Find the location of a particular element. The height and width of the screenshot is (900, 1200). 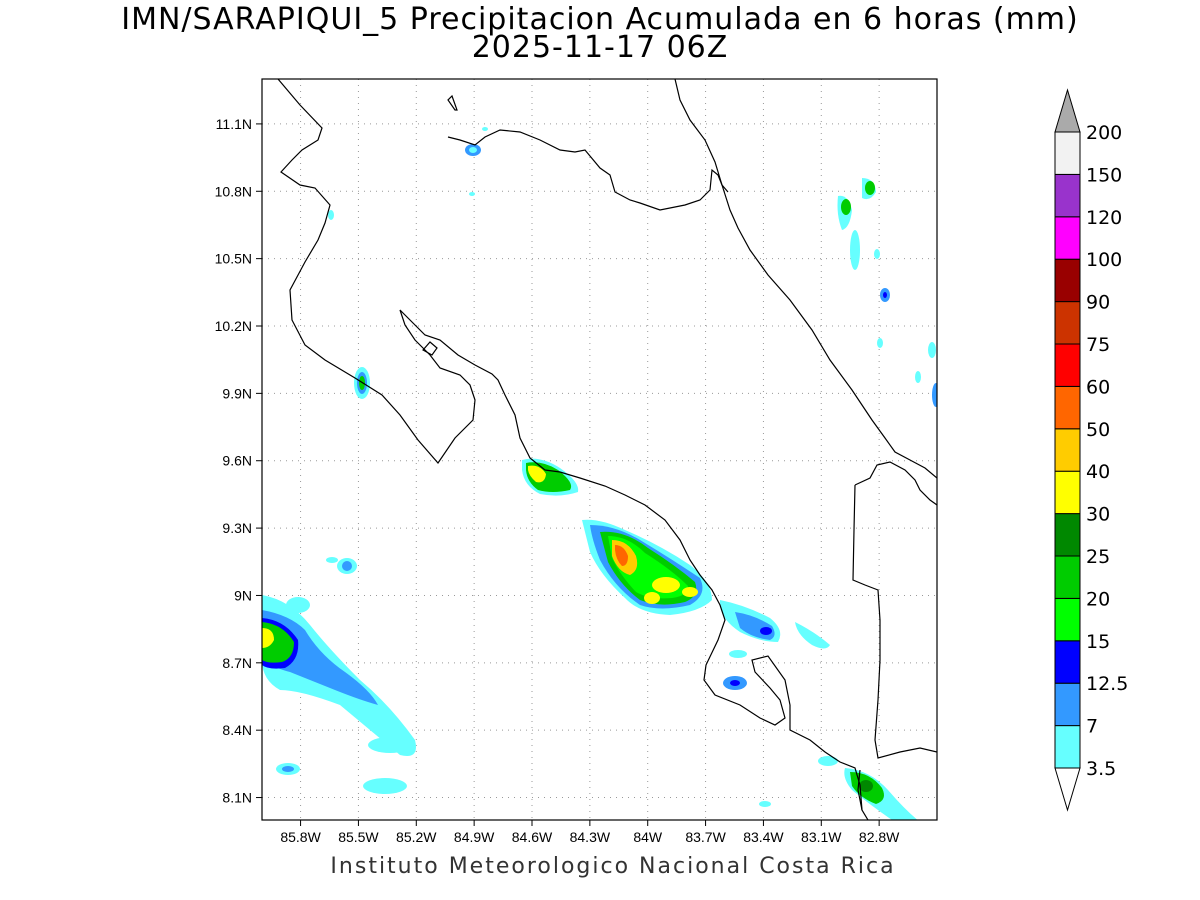

lat-tick-label: 11.1N is located at coordinates (234, 124).